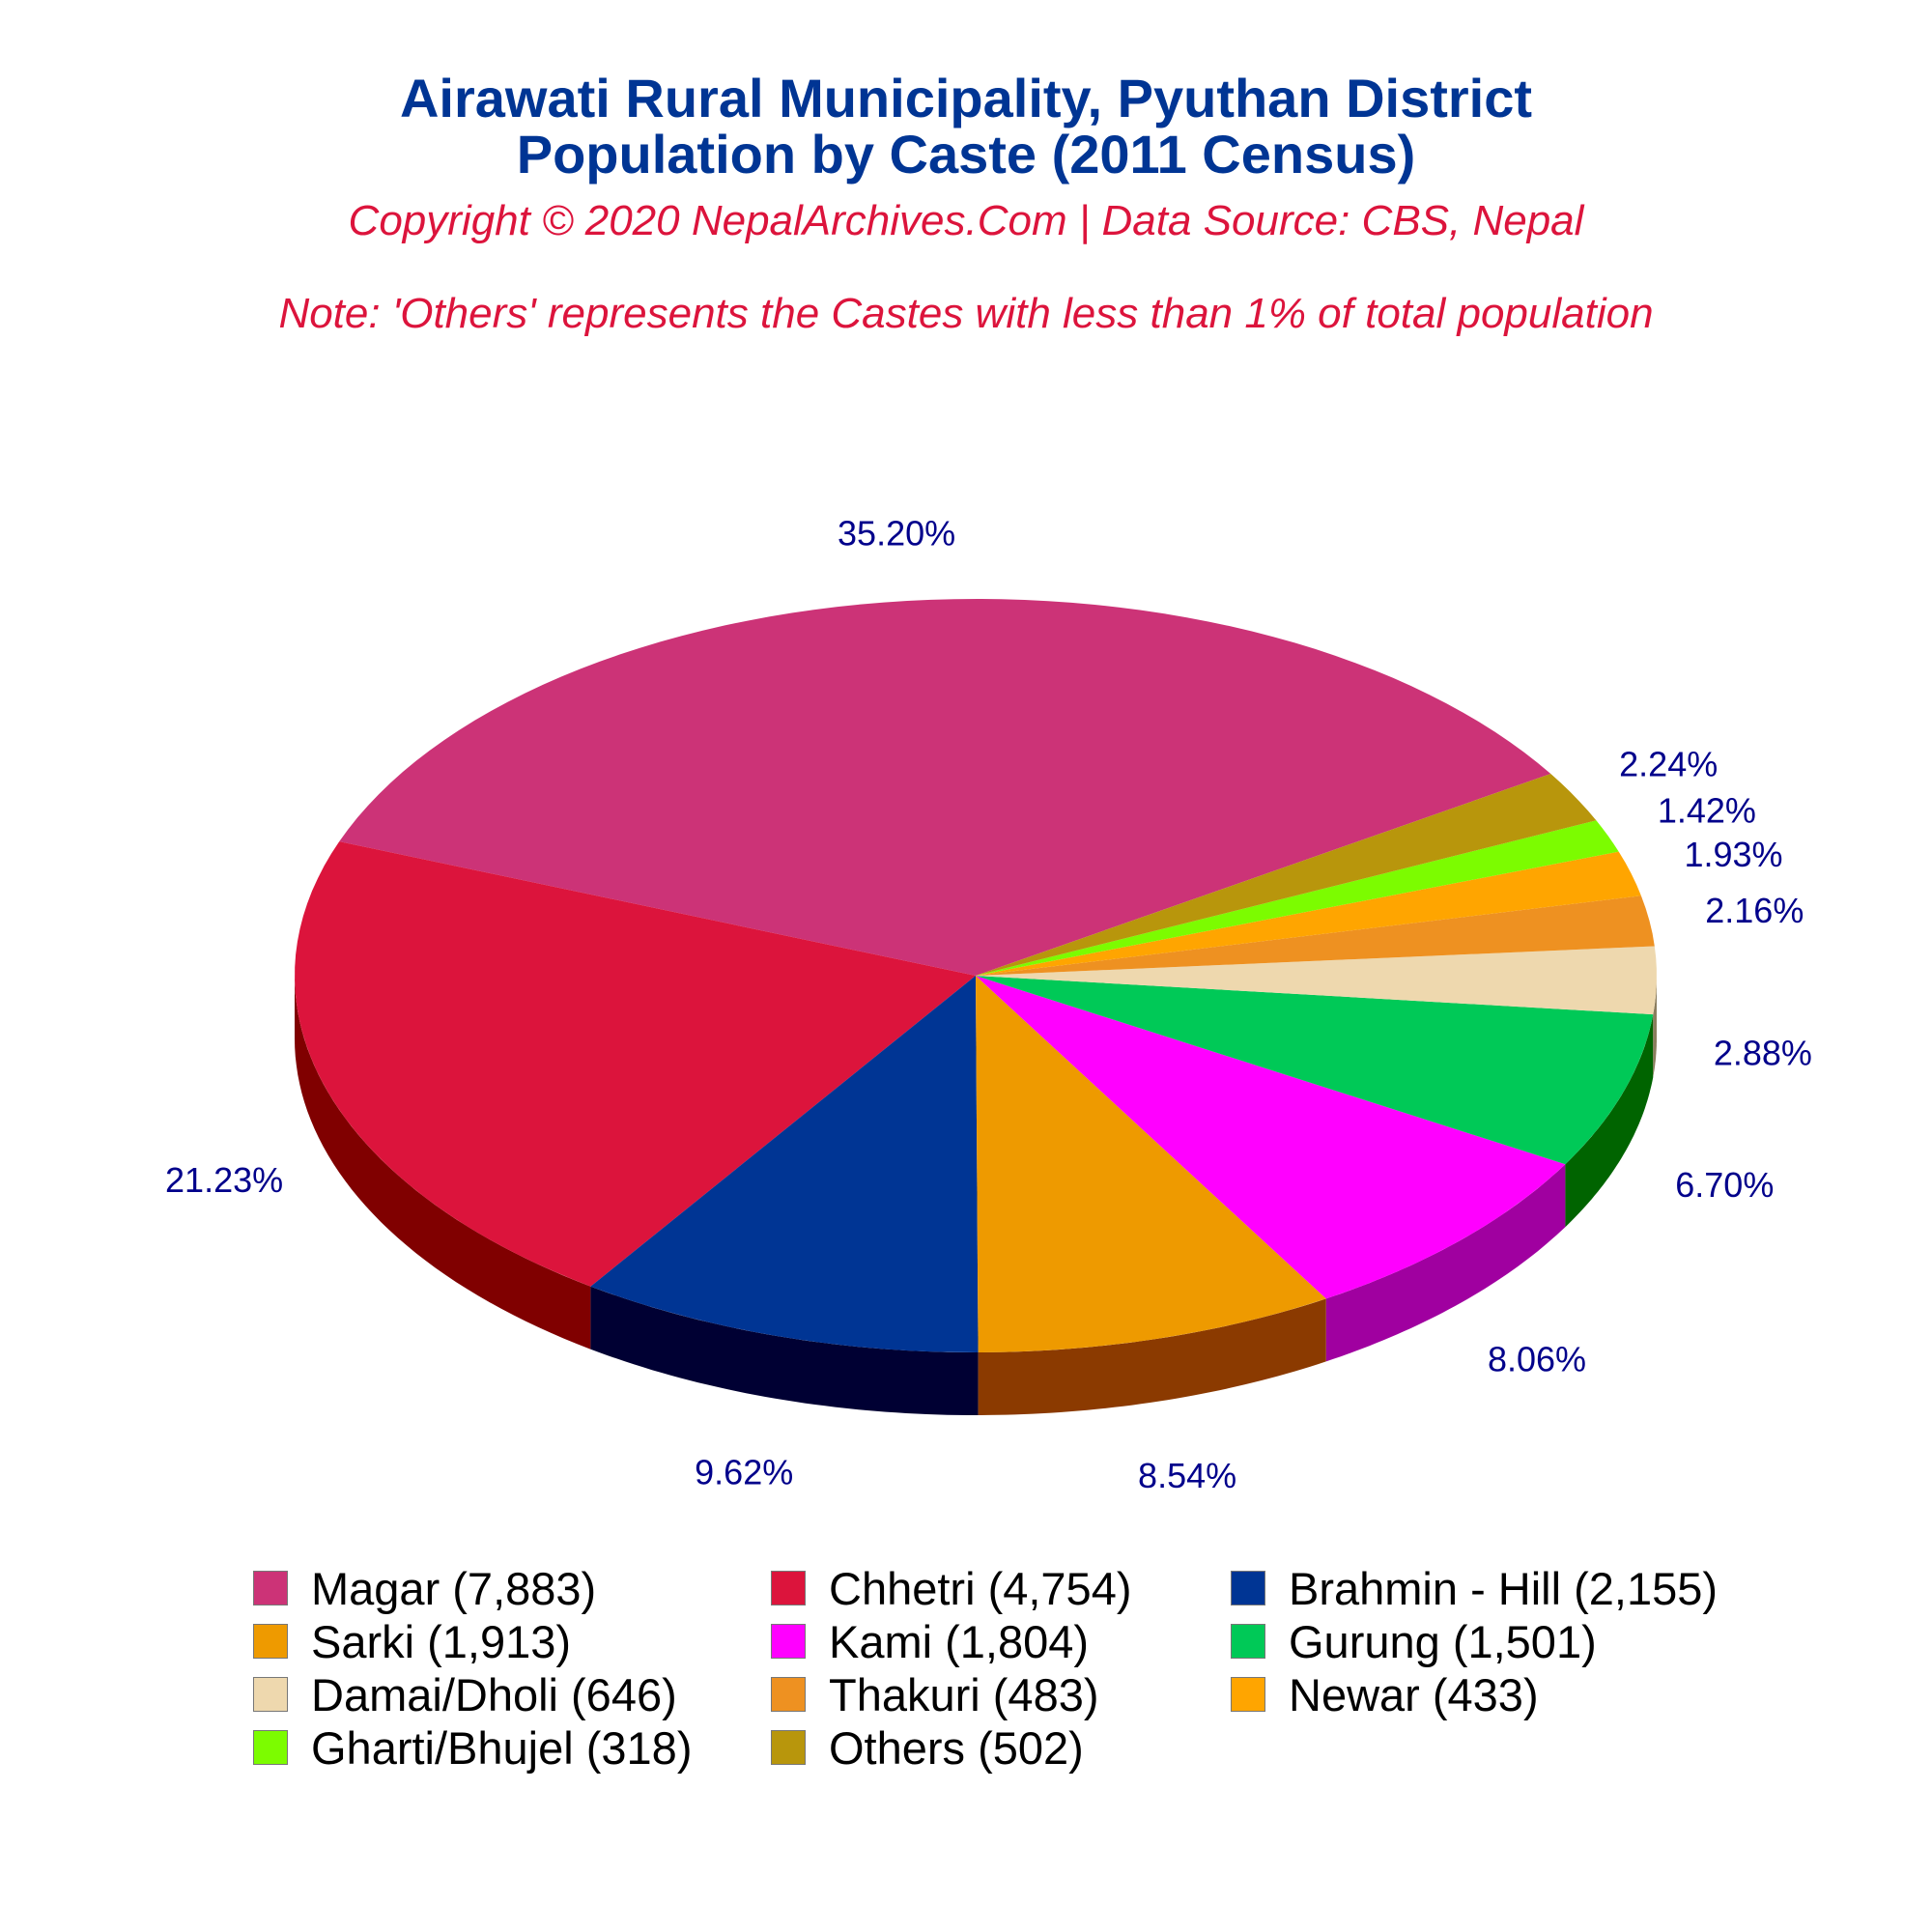 The width and height of the screenshot is (1932, 1932). I want to click on legend-item: Thakuri (483), so click(935, 1694).